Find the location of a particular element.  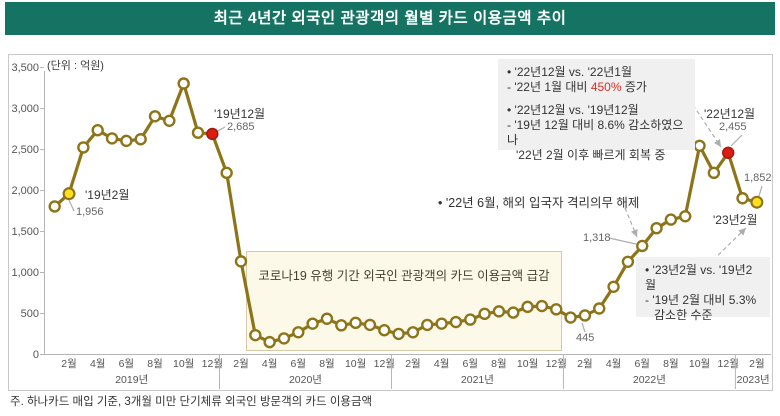

point-value-feb2023: 1,852 is located at coordinates (758, 178).